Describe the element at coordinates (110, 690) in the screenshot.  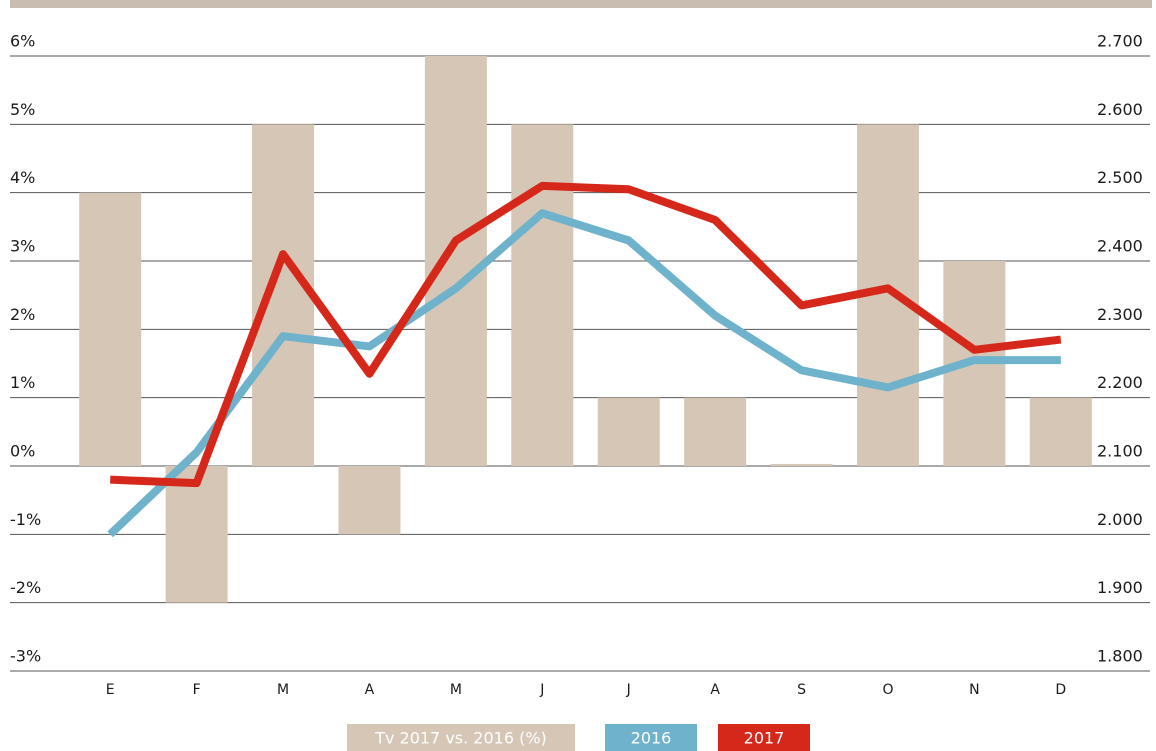
I see `x-tick-label: E` at that location.